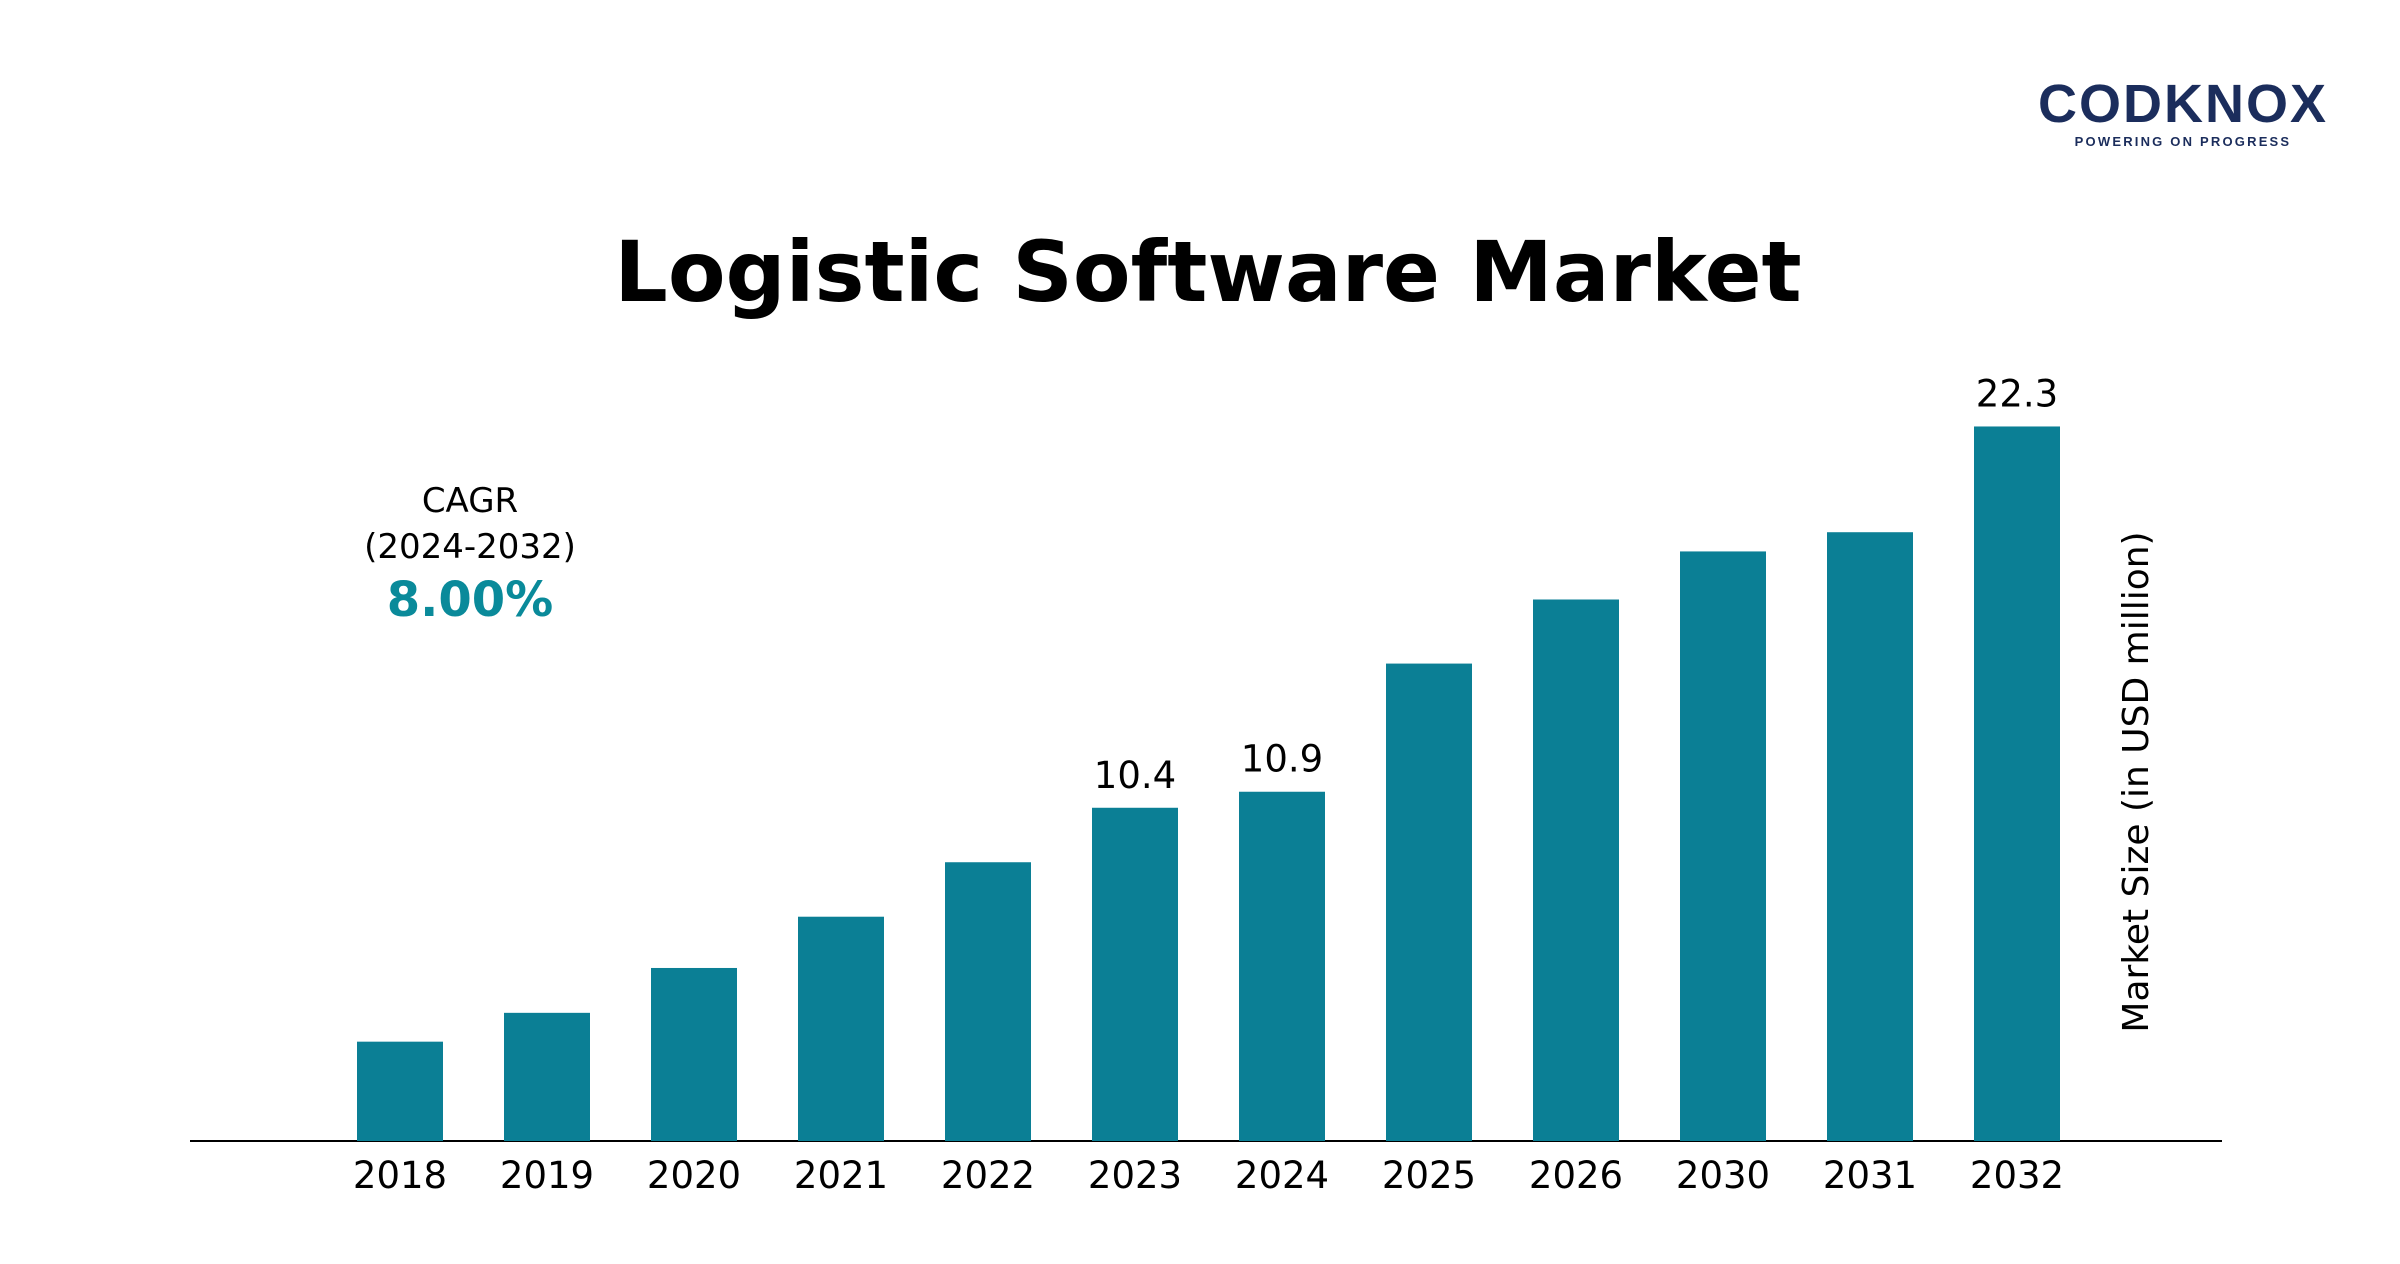 The width and height of the screenshot is (2400, 1264). What do you see at coordinates (1282, 759) in the screenshot?
I see `data-label: 10.9` at bounding box center [1282, 759].